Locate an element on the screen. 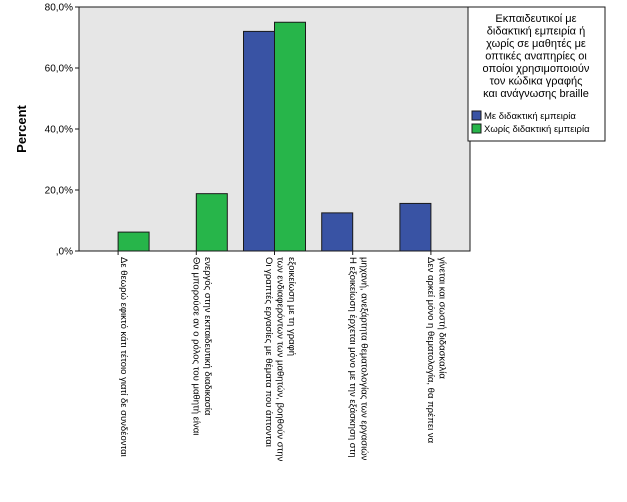 The width and height of the screenshot is (627, 502). y-axis: ,0% 20,0% 40,0% 60,0% 80,0% is located at coordinates (62, 130).